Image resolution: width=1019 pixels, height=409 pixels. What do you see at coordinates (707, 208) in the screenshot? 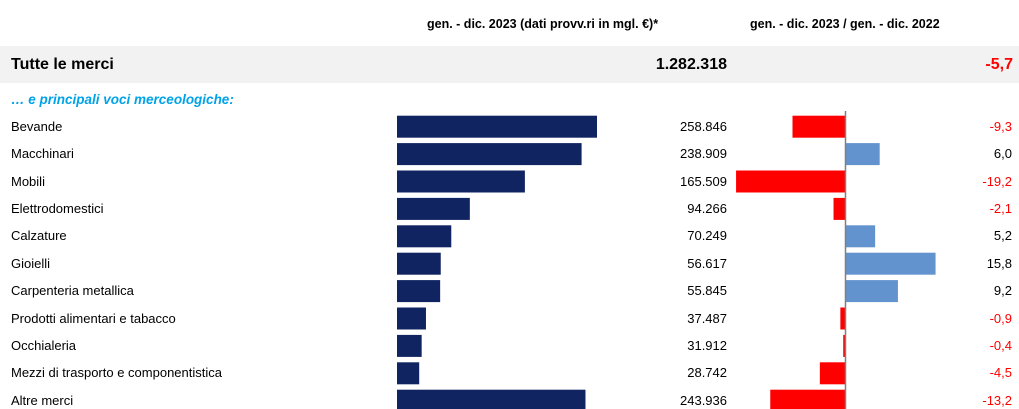
I see `value-label: 94.266` at bounding box center [707, 208].